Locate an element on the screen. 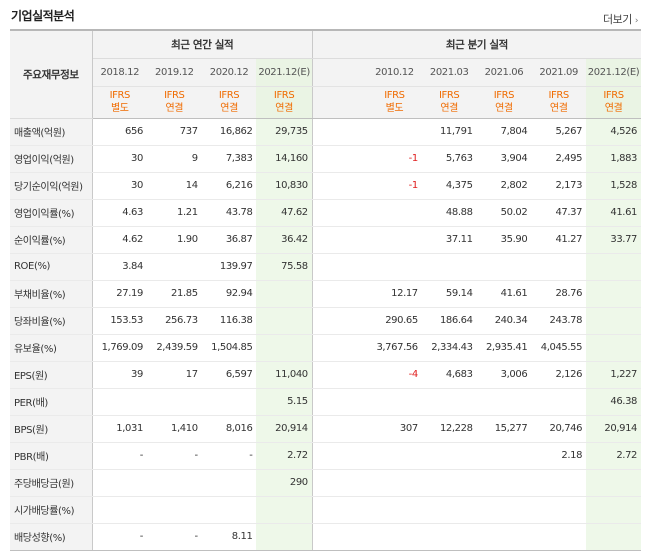 This screenshot has width=650, height=553. row-label: 시가배당률(%) is located at coordinates (51, 510).